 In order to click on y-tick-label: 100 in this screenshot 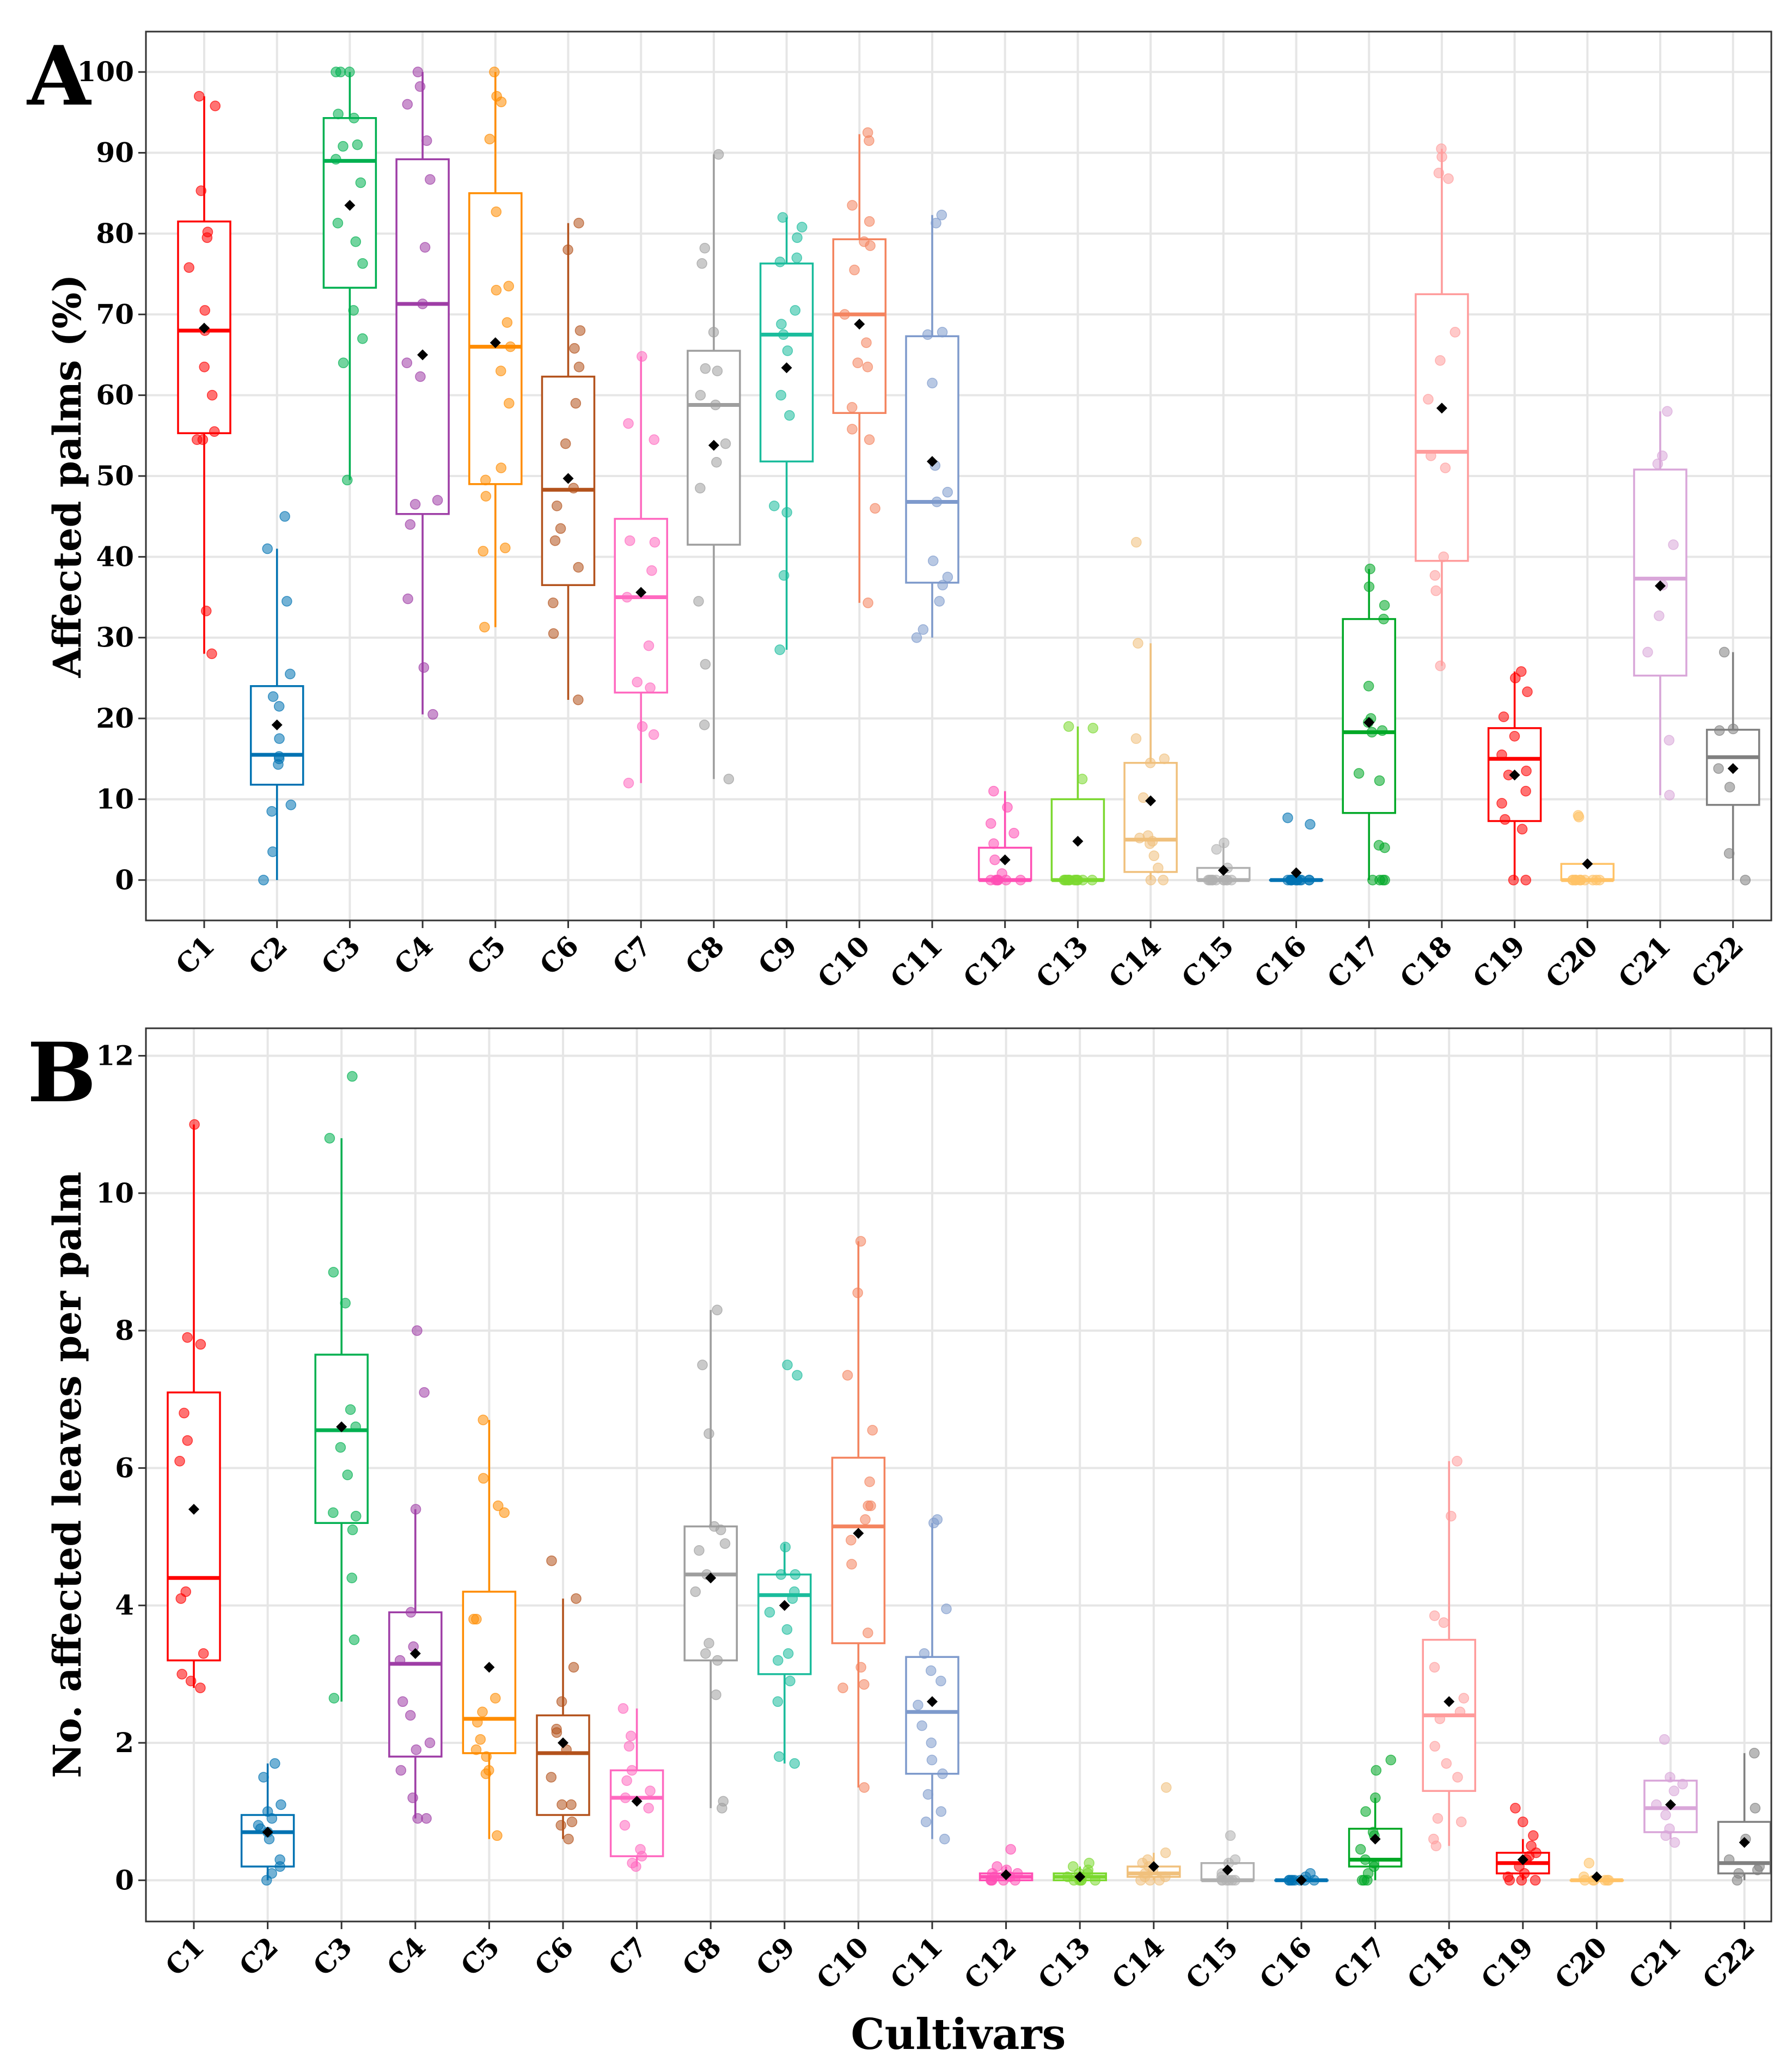, I will do `click(105, 72)`.